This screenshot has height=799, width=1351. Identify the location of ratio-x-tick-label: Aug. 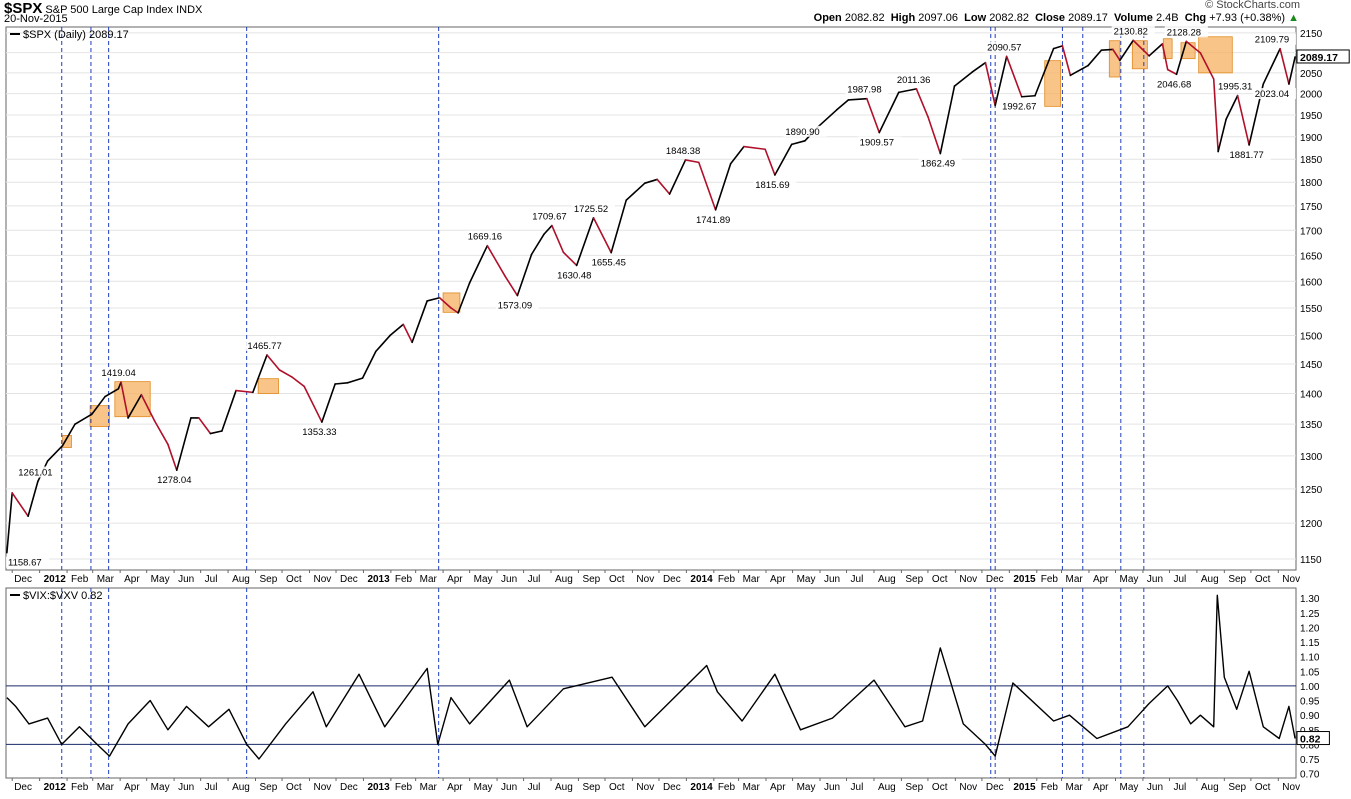
(1210, 787).